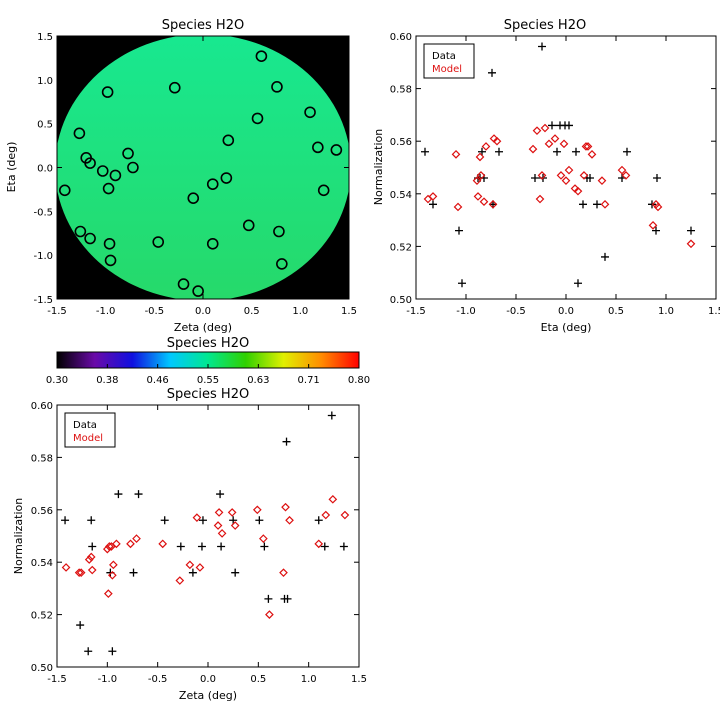 Image resolution: width=720 pixels, height=720 pixels. Describe the element at coordinates (203, 167) in the screenshot. I see `map-field-disk` at that location.